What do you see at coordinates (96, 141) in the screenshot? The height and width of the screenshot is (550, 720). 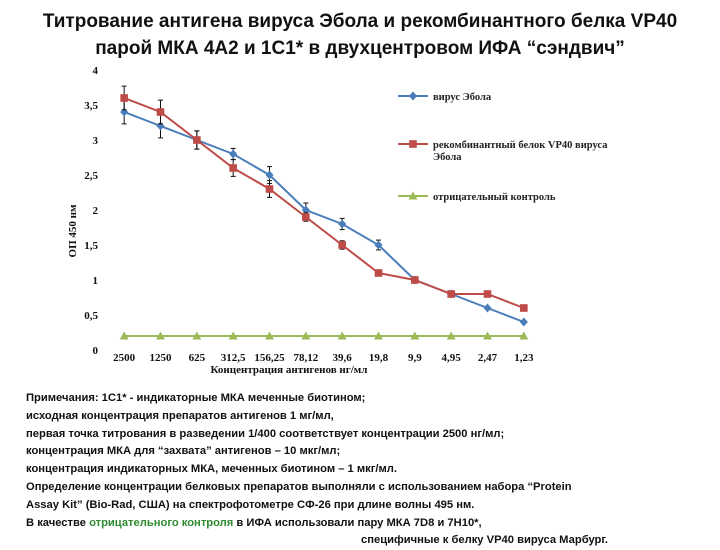 I see `y-tick-label: 3` at bounding box center [96, 141].